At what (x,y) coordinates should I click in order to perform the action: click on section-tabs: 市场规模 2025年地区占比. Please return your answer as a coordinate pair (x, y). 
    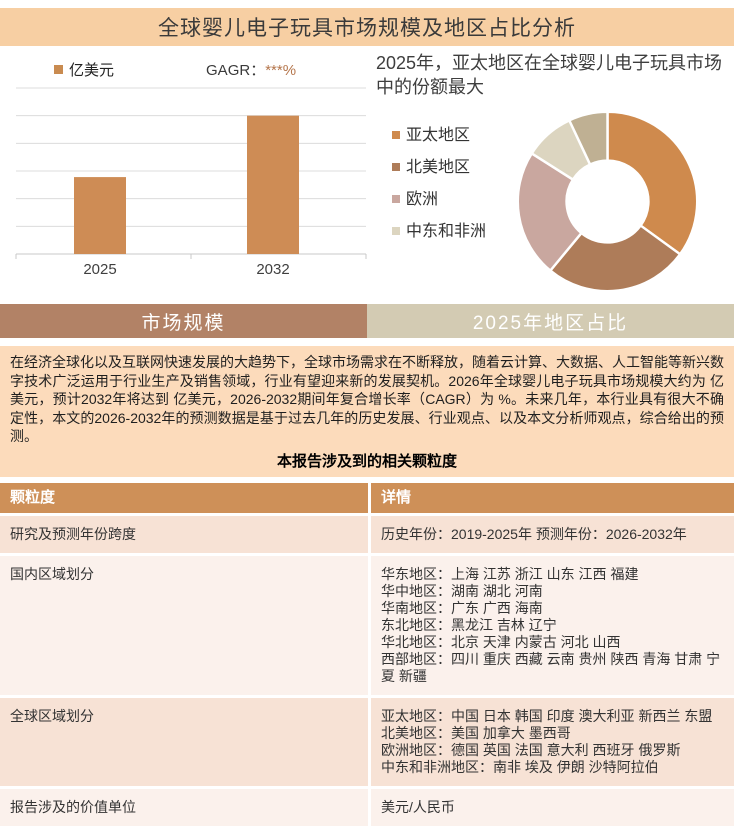
    Looking at the image, I should click on (367, 321).